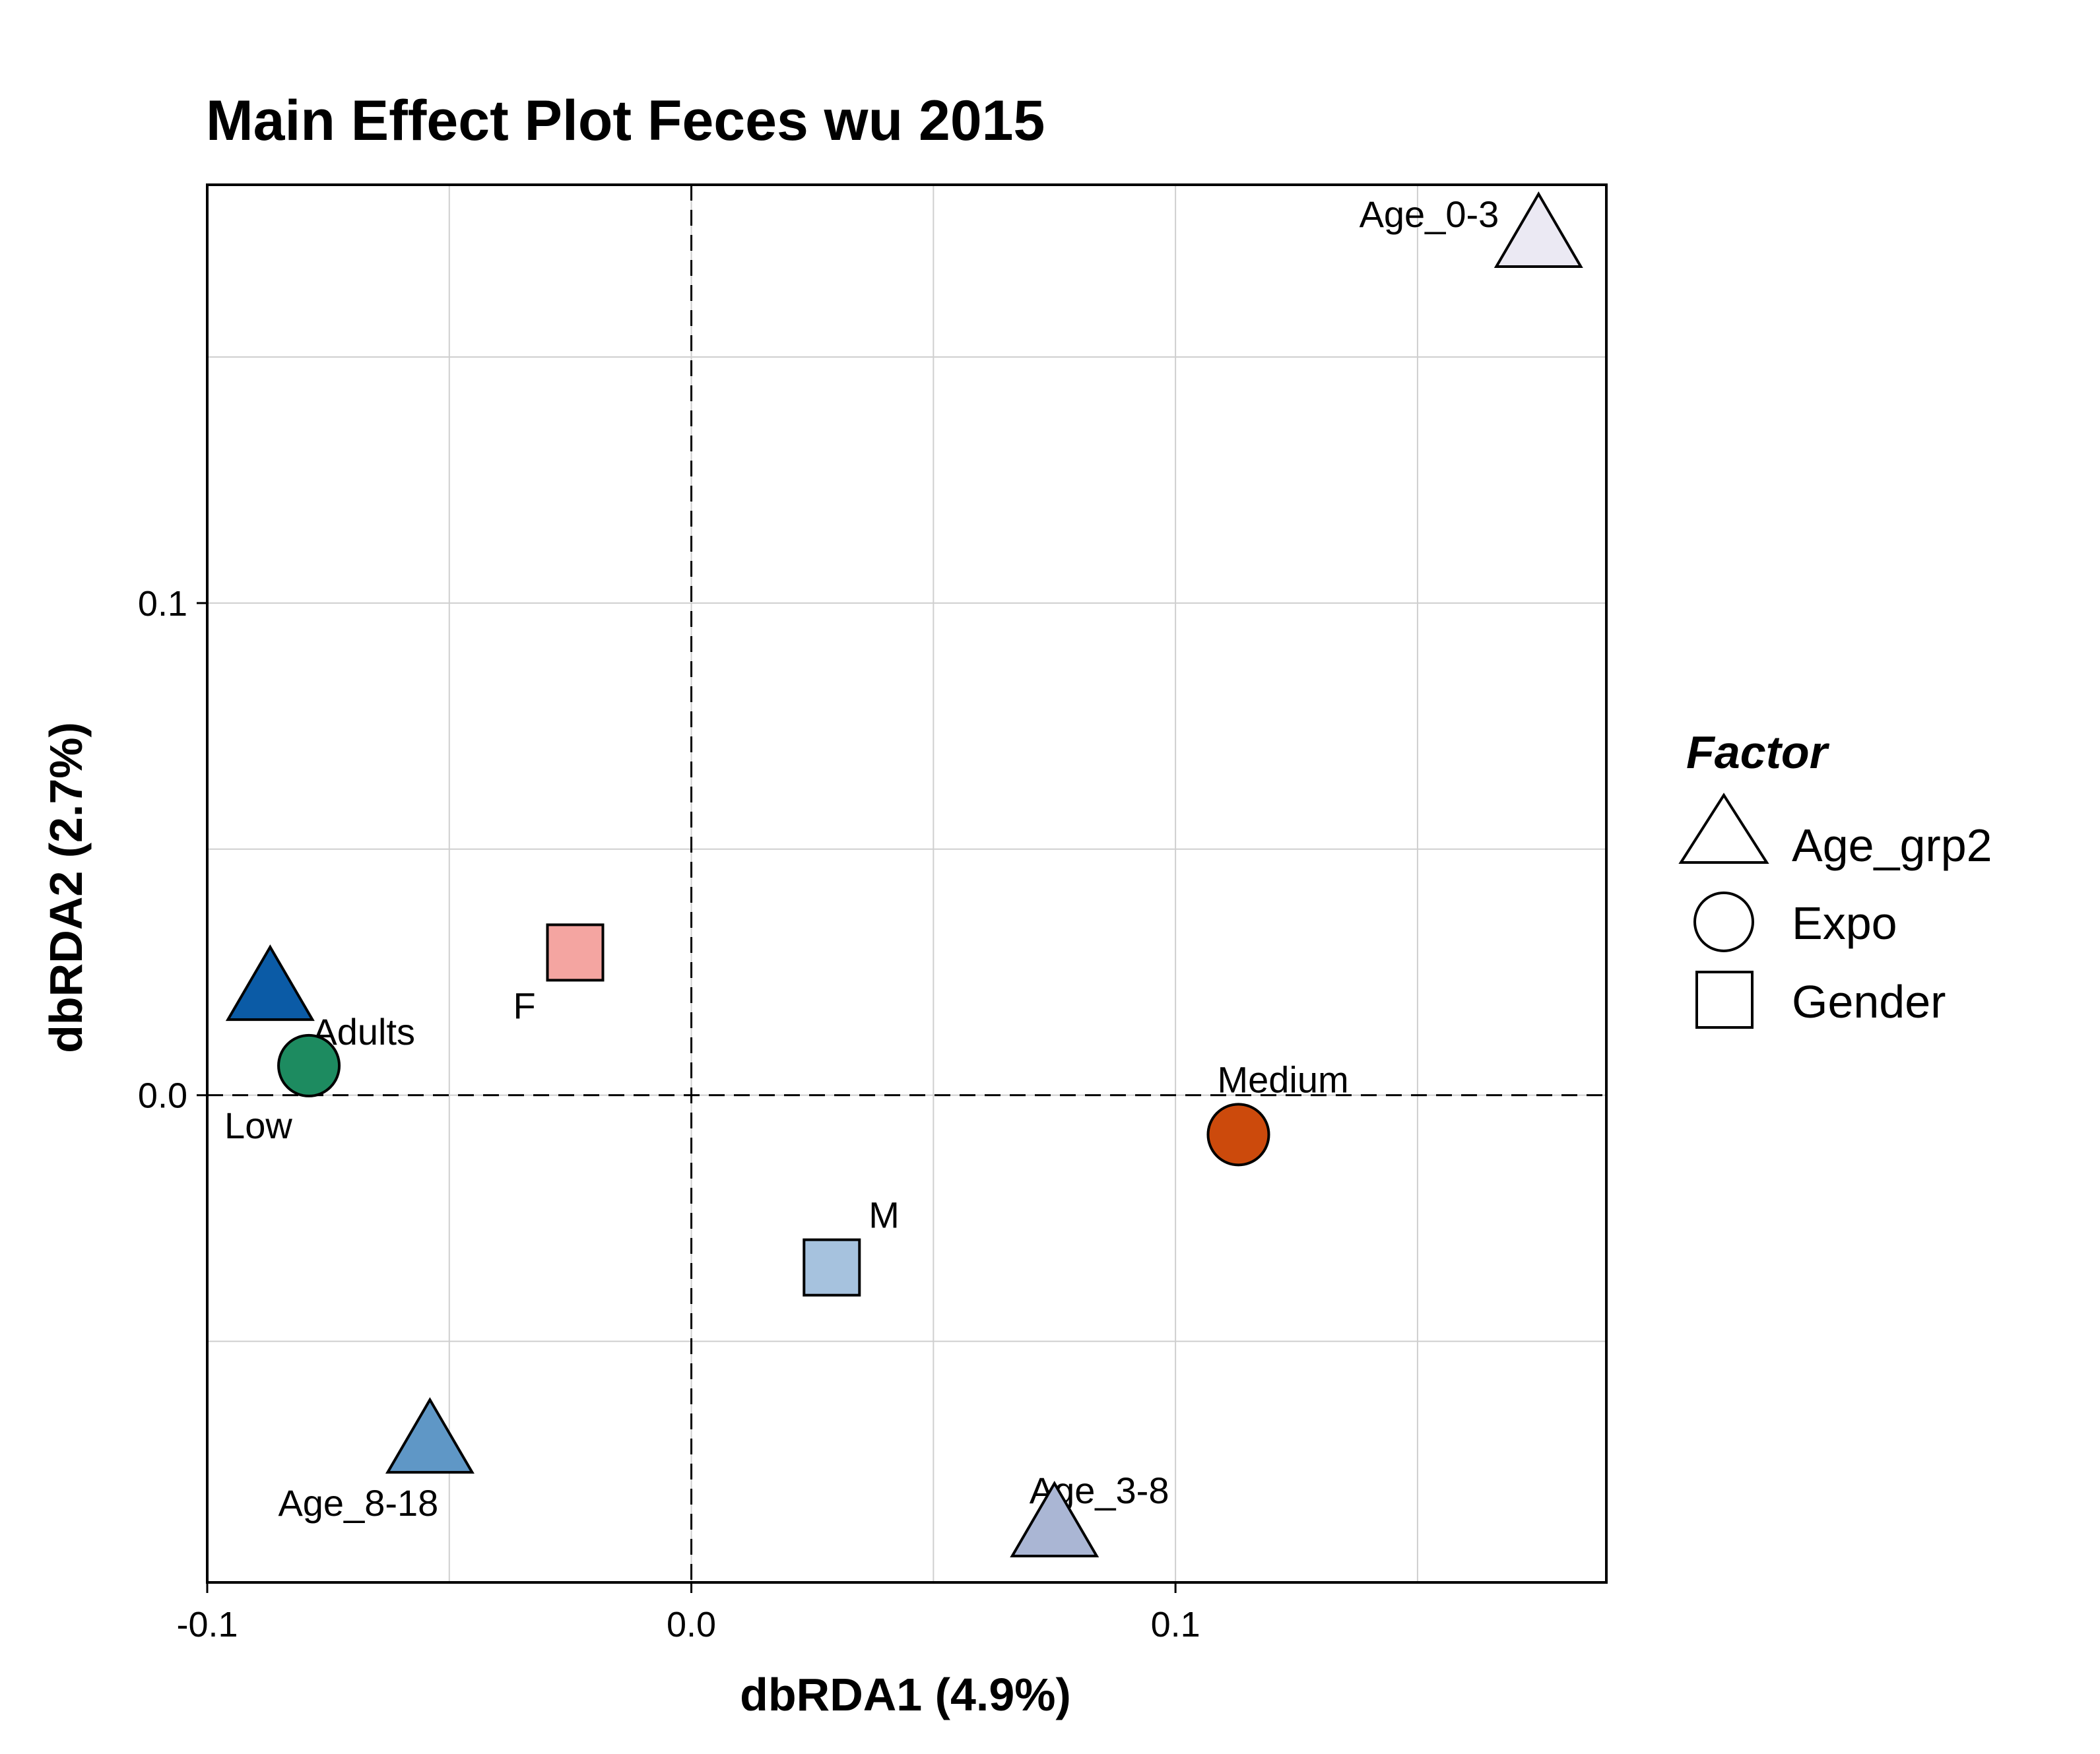 This screenshot has height=1754, width=2100. I want to click on point-label-m: M, so click(884, 1215).